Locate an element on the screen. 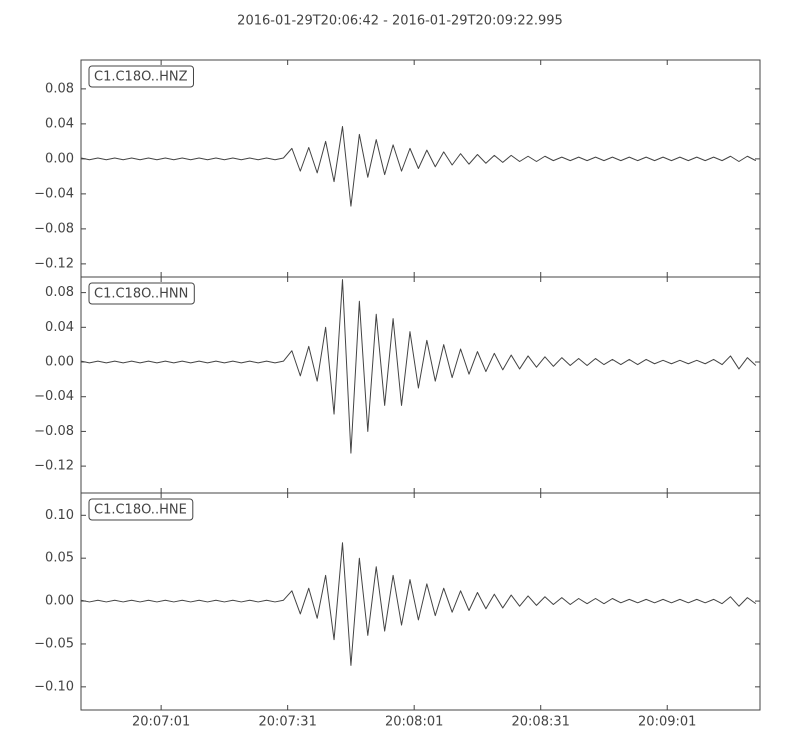 This screenshot has width=800, height=754. x-tick-label: 20:08:01 is located at coordinates (414, 722).